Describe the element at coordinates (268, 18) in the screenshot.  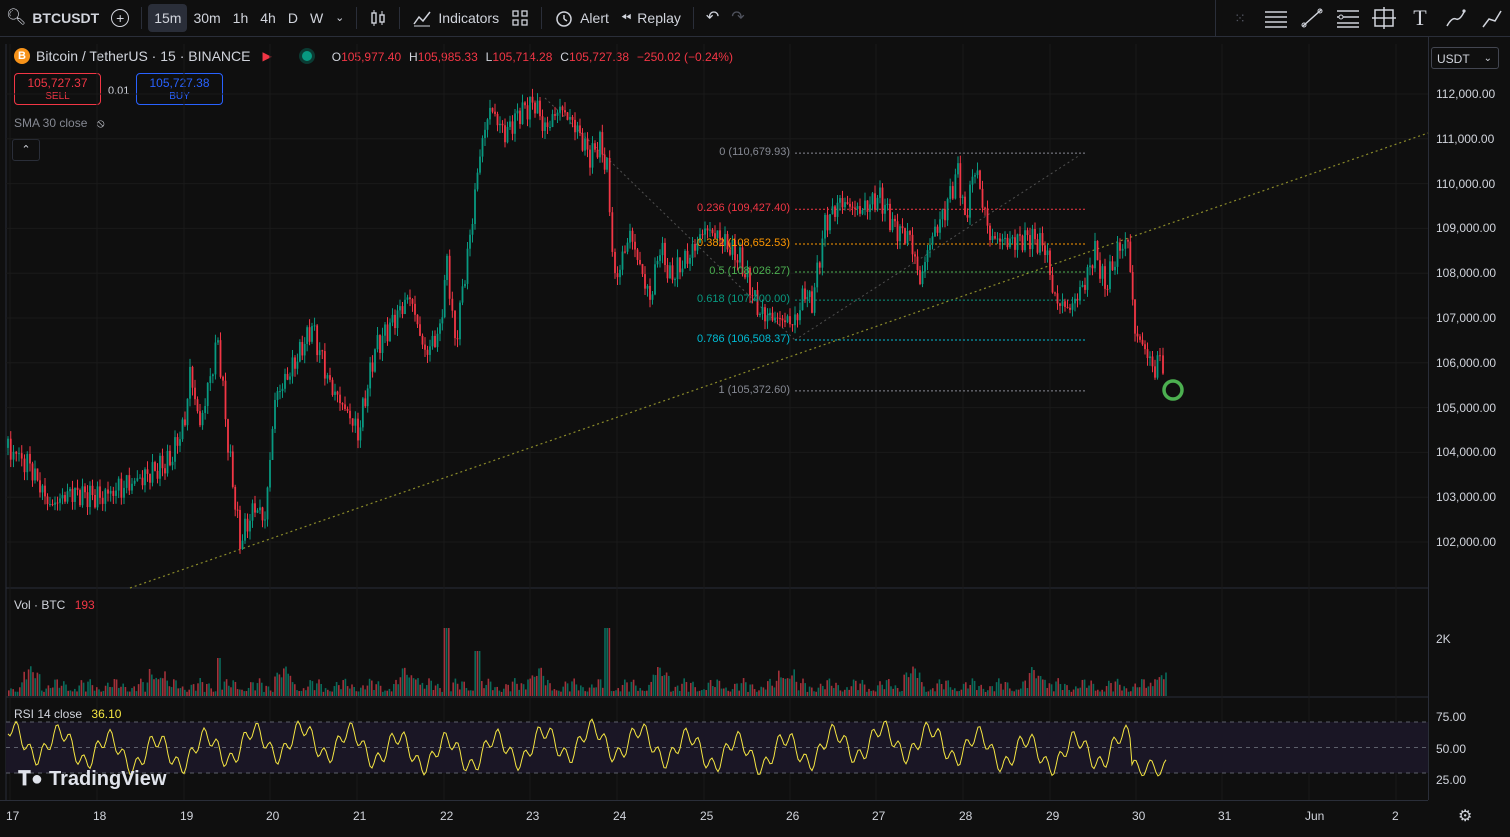
I see `interval-4h: 4h` at that location.